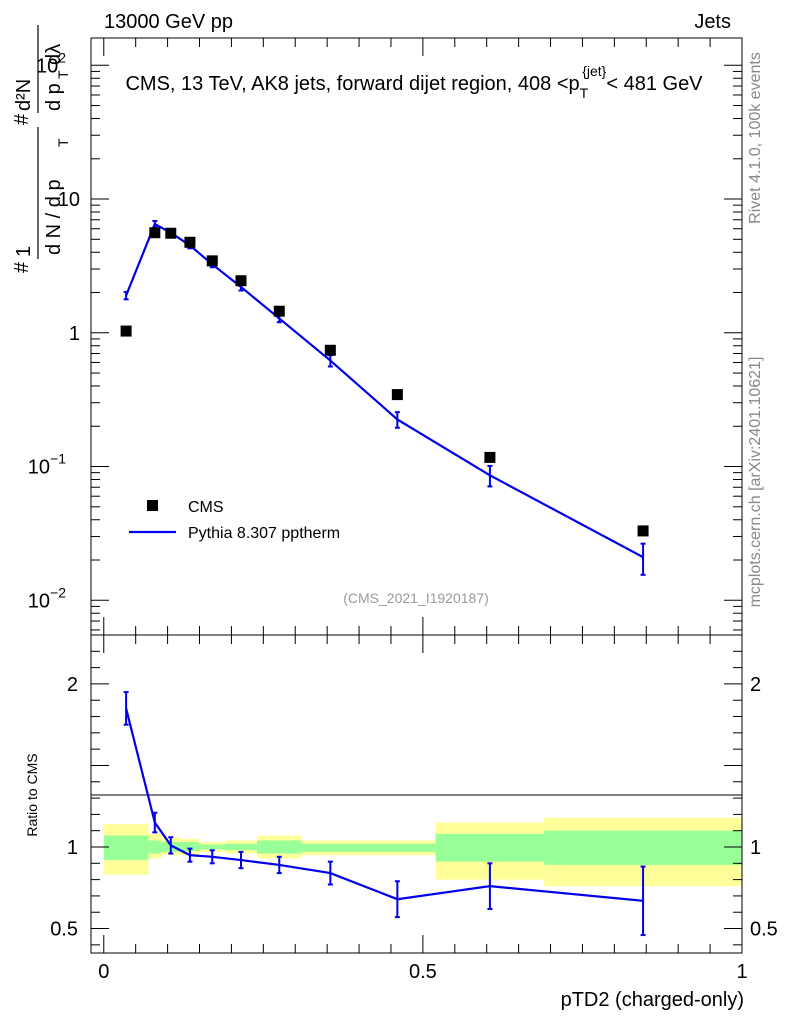 This screenshot has width=786, height=1024. What do you see at coordinates (264, 533) in the screenshot?
I see `legend-pythia-label: Pythia 8.307 pptherm` at bounding box center [264, 533].